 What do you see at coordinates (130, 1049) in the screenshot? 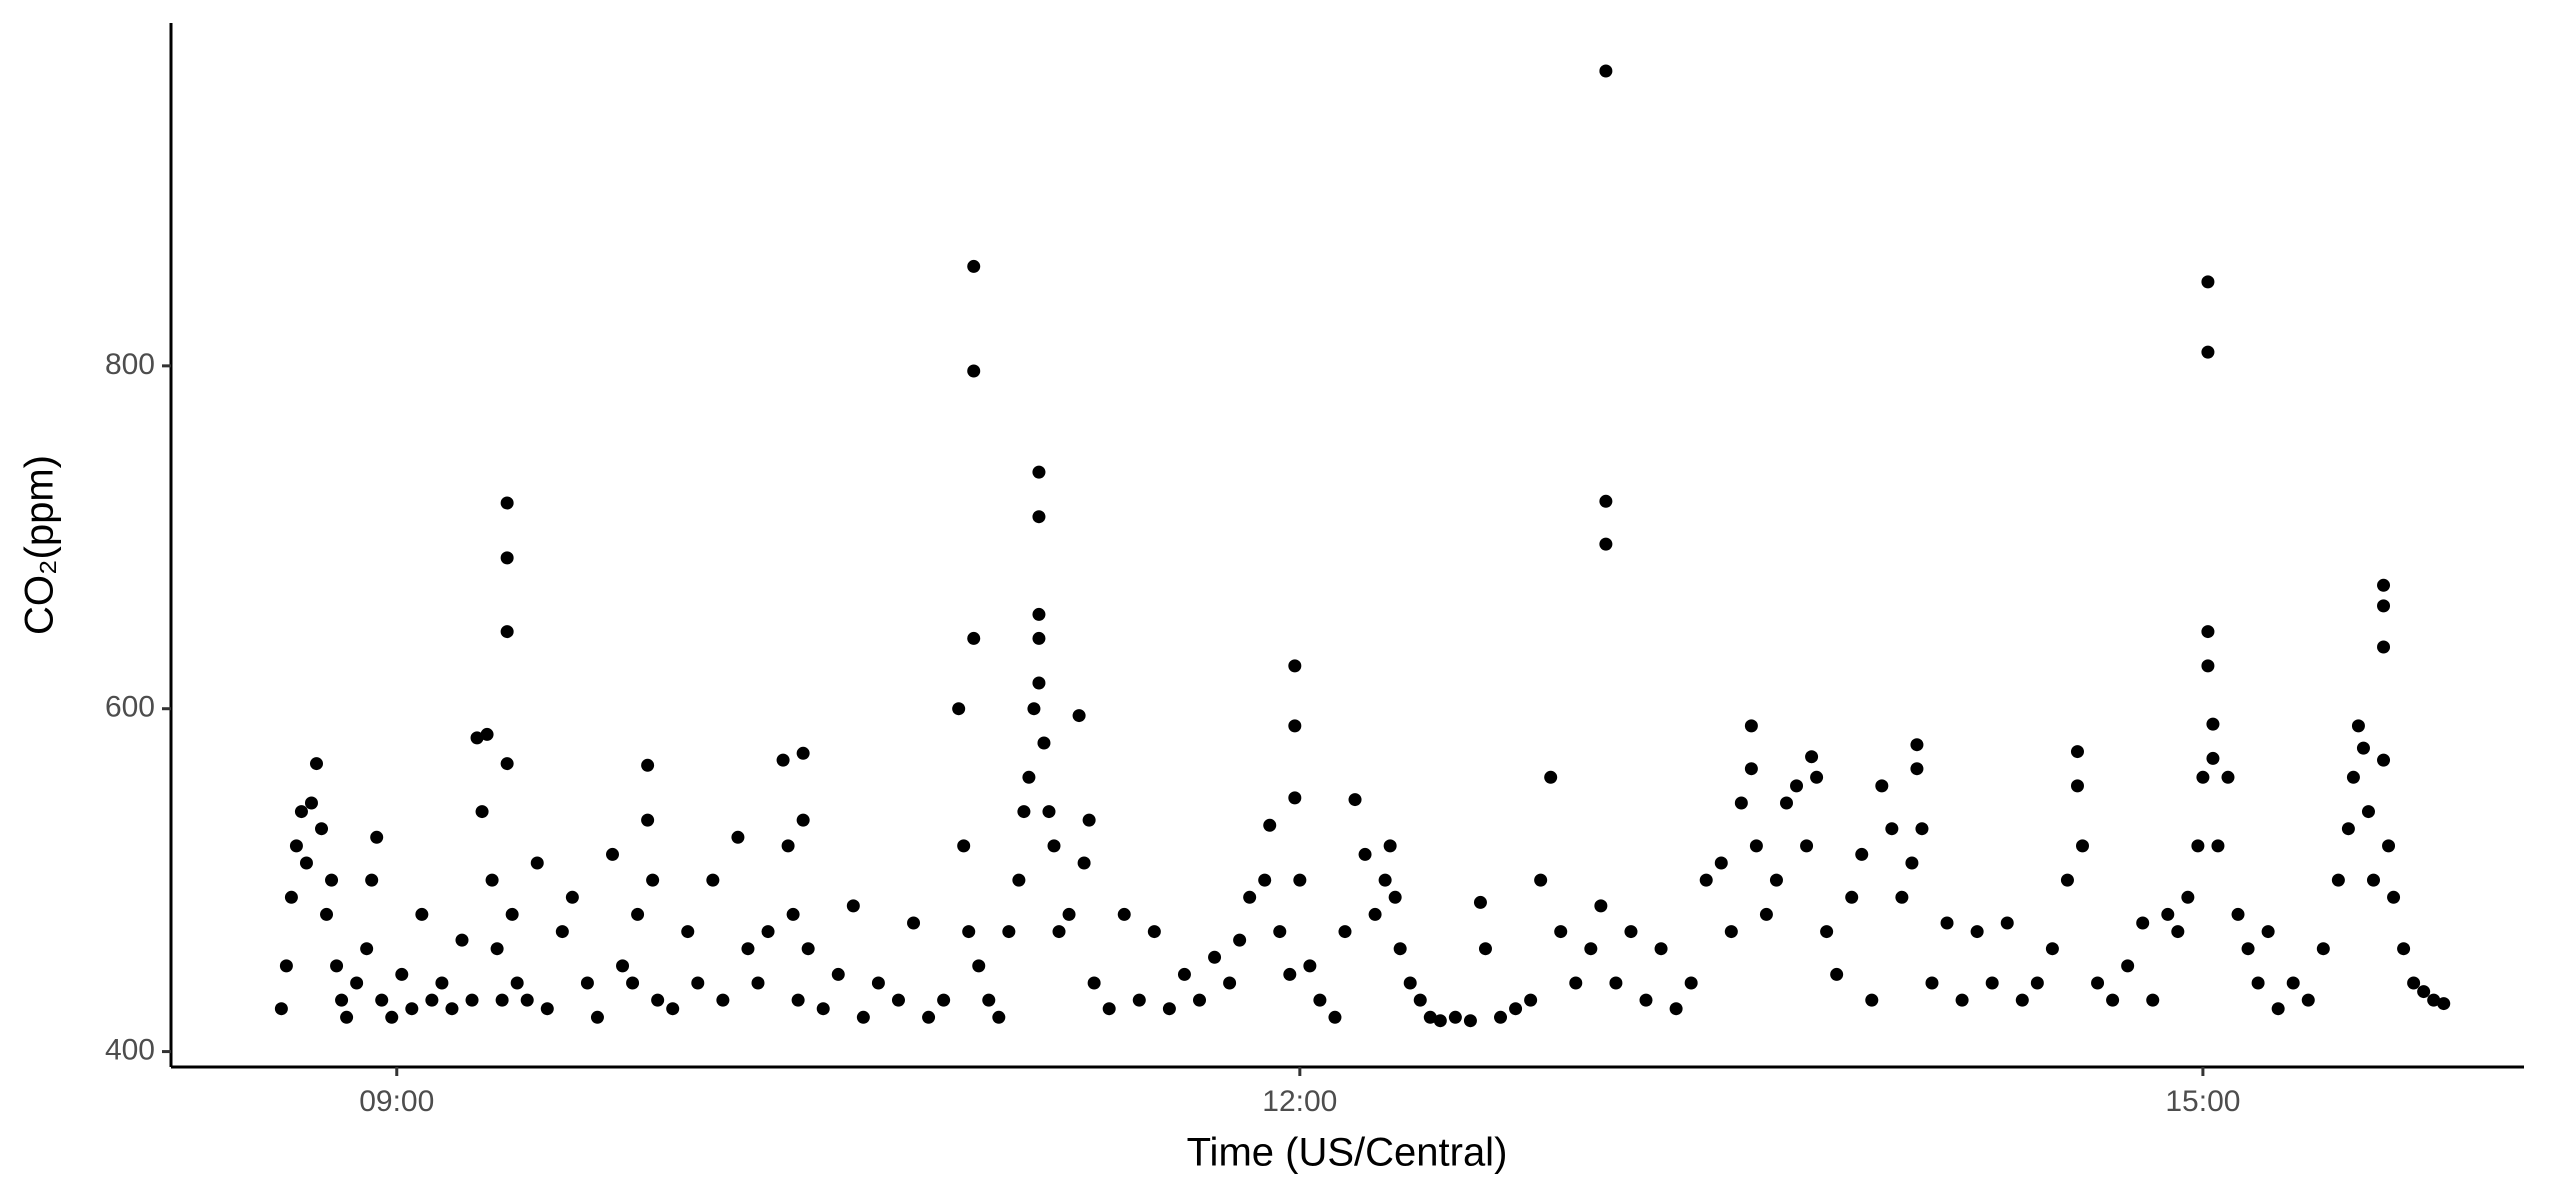
I see `y-tick-label: 400` at bounding box center [130, 1049].